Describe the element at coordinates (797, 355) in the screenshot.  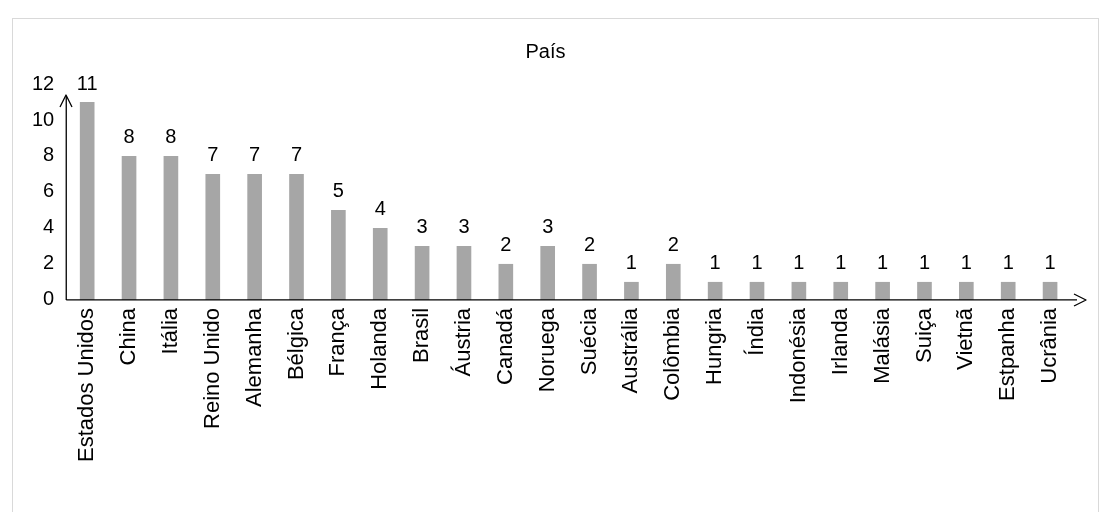
I see `x-tick-label: Indonésia` at that location.